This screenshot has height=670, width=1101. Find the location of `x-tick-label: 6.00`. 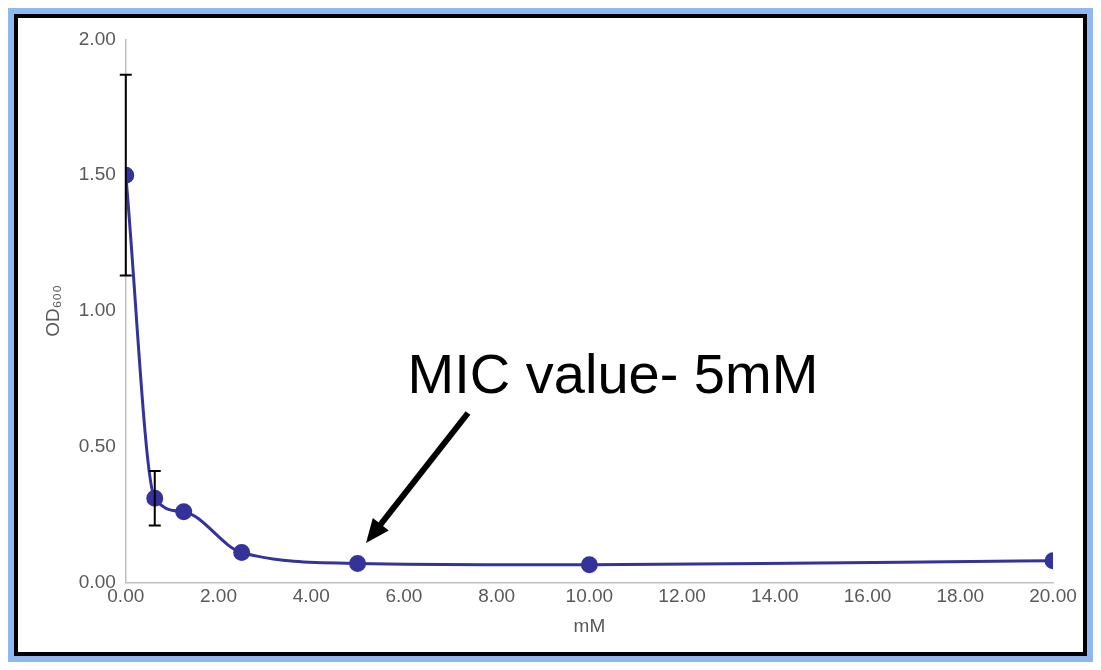

x-tick-label: 6.00 is located at coordinates (404, 596).